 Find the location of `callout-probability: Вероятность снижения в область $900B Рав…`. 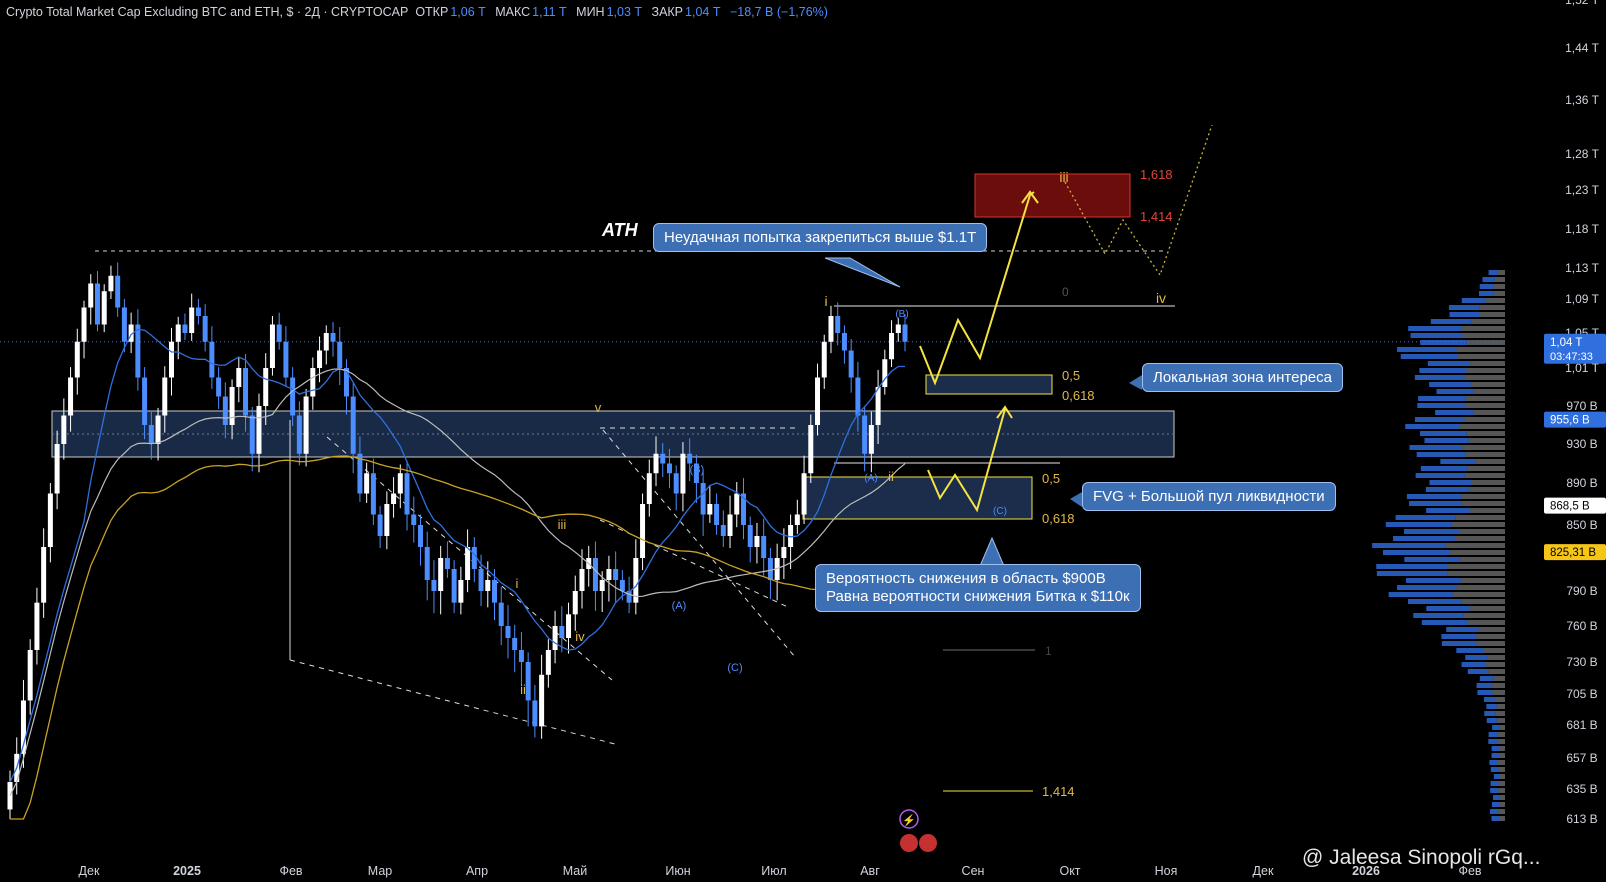

callout-probability: Вероятность снижения в область $900B Рав… is located at coordinates (978, 588).